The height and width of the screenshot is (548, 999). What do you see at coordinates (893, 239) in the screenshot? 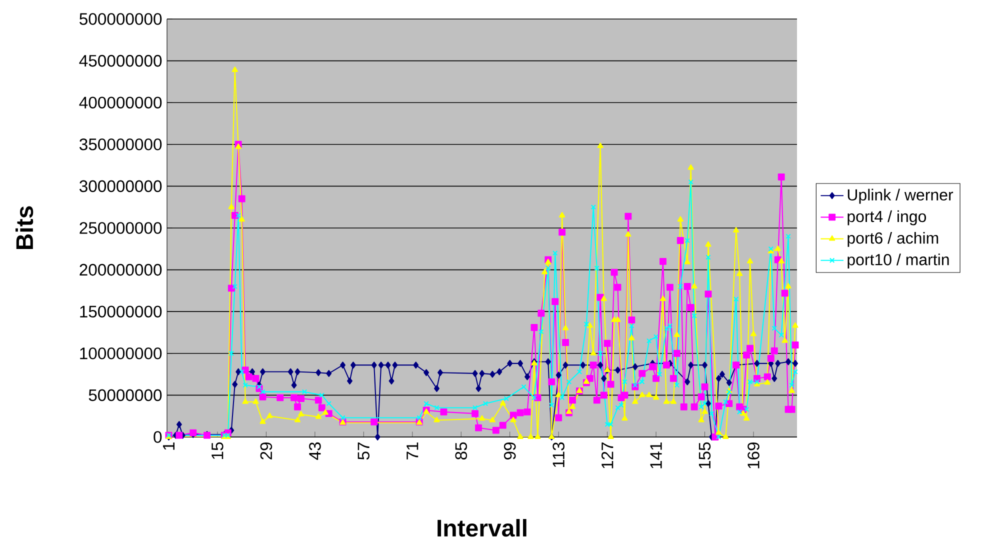
I see `legend-label: port6 / achim` at bounding box center [893, 239].